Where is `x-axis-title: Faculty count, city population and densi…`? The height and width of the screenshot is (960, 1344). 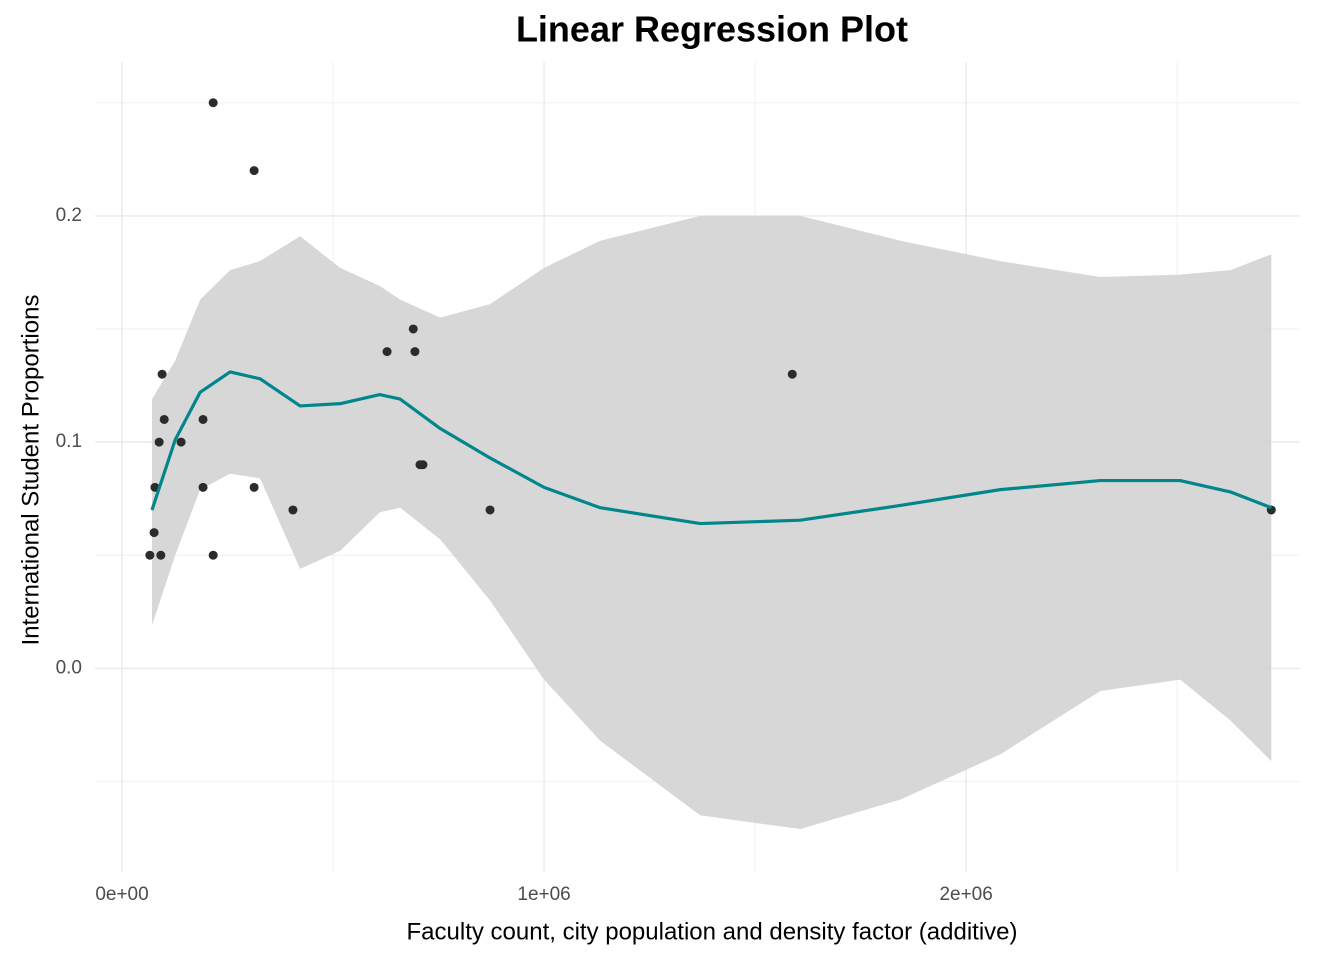
x-axis-title: Faculty count, city population and densi… is located at coordinates (712, 931).